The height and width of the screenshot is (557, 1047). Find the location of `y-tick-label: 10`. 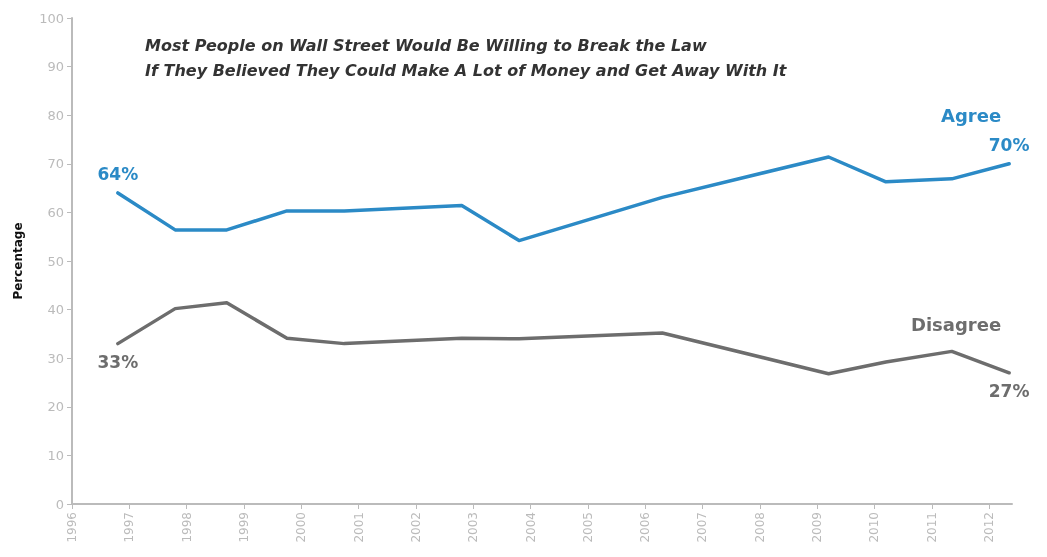

y-tick-label: 10 is located at coordinates (55, 455).